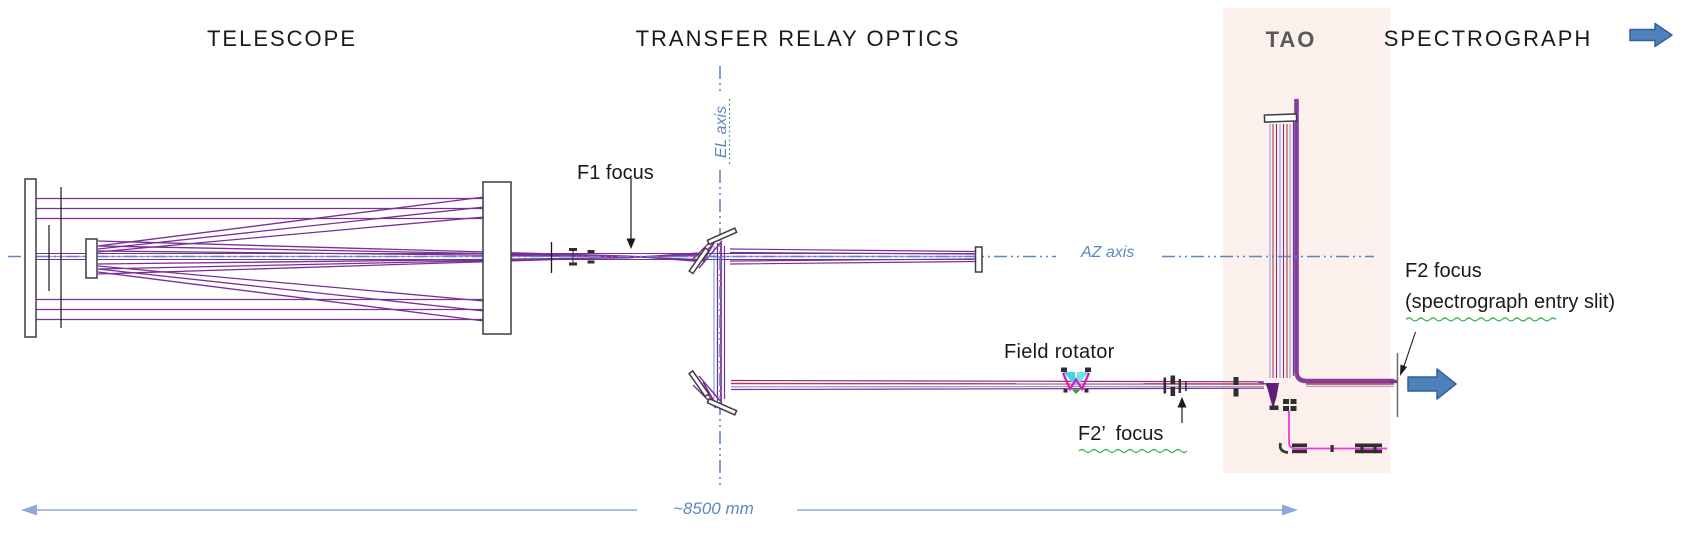  I want to click on field-rotator-optic, so click(1076, 380).